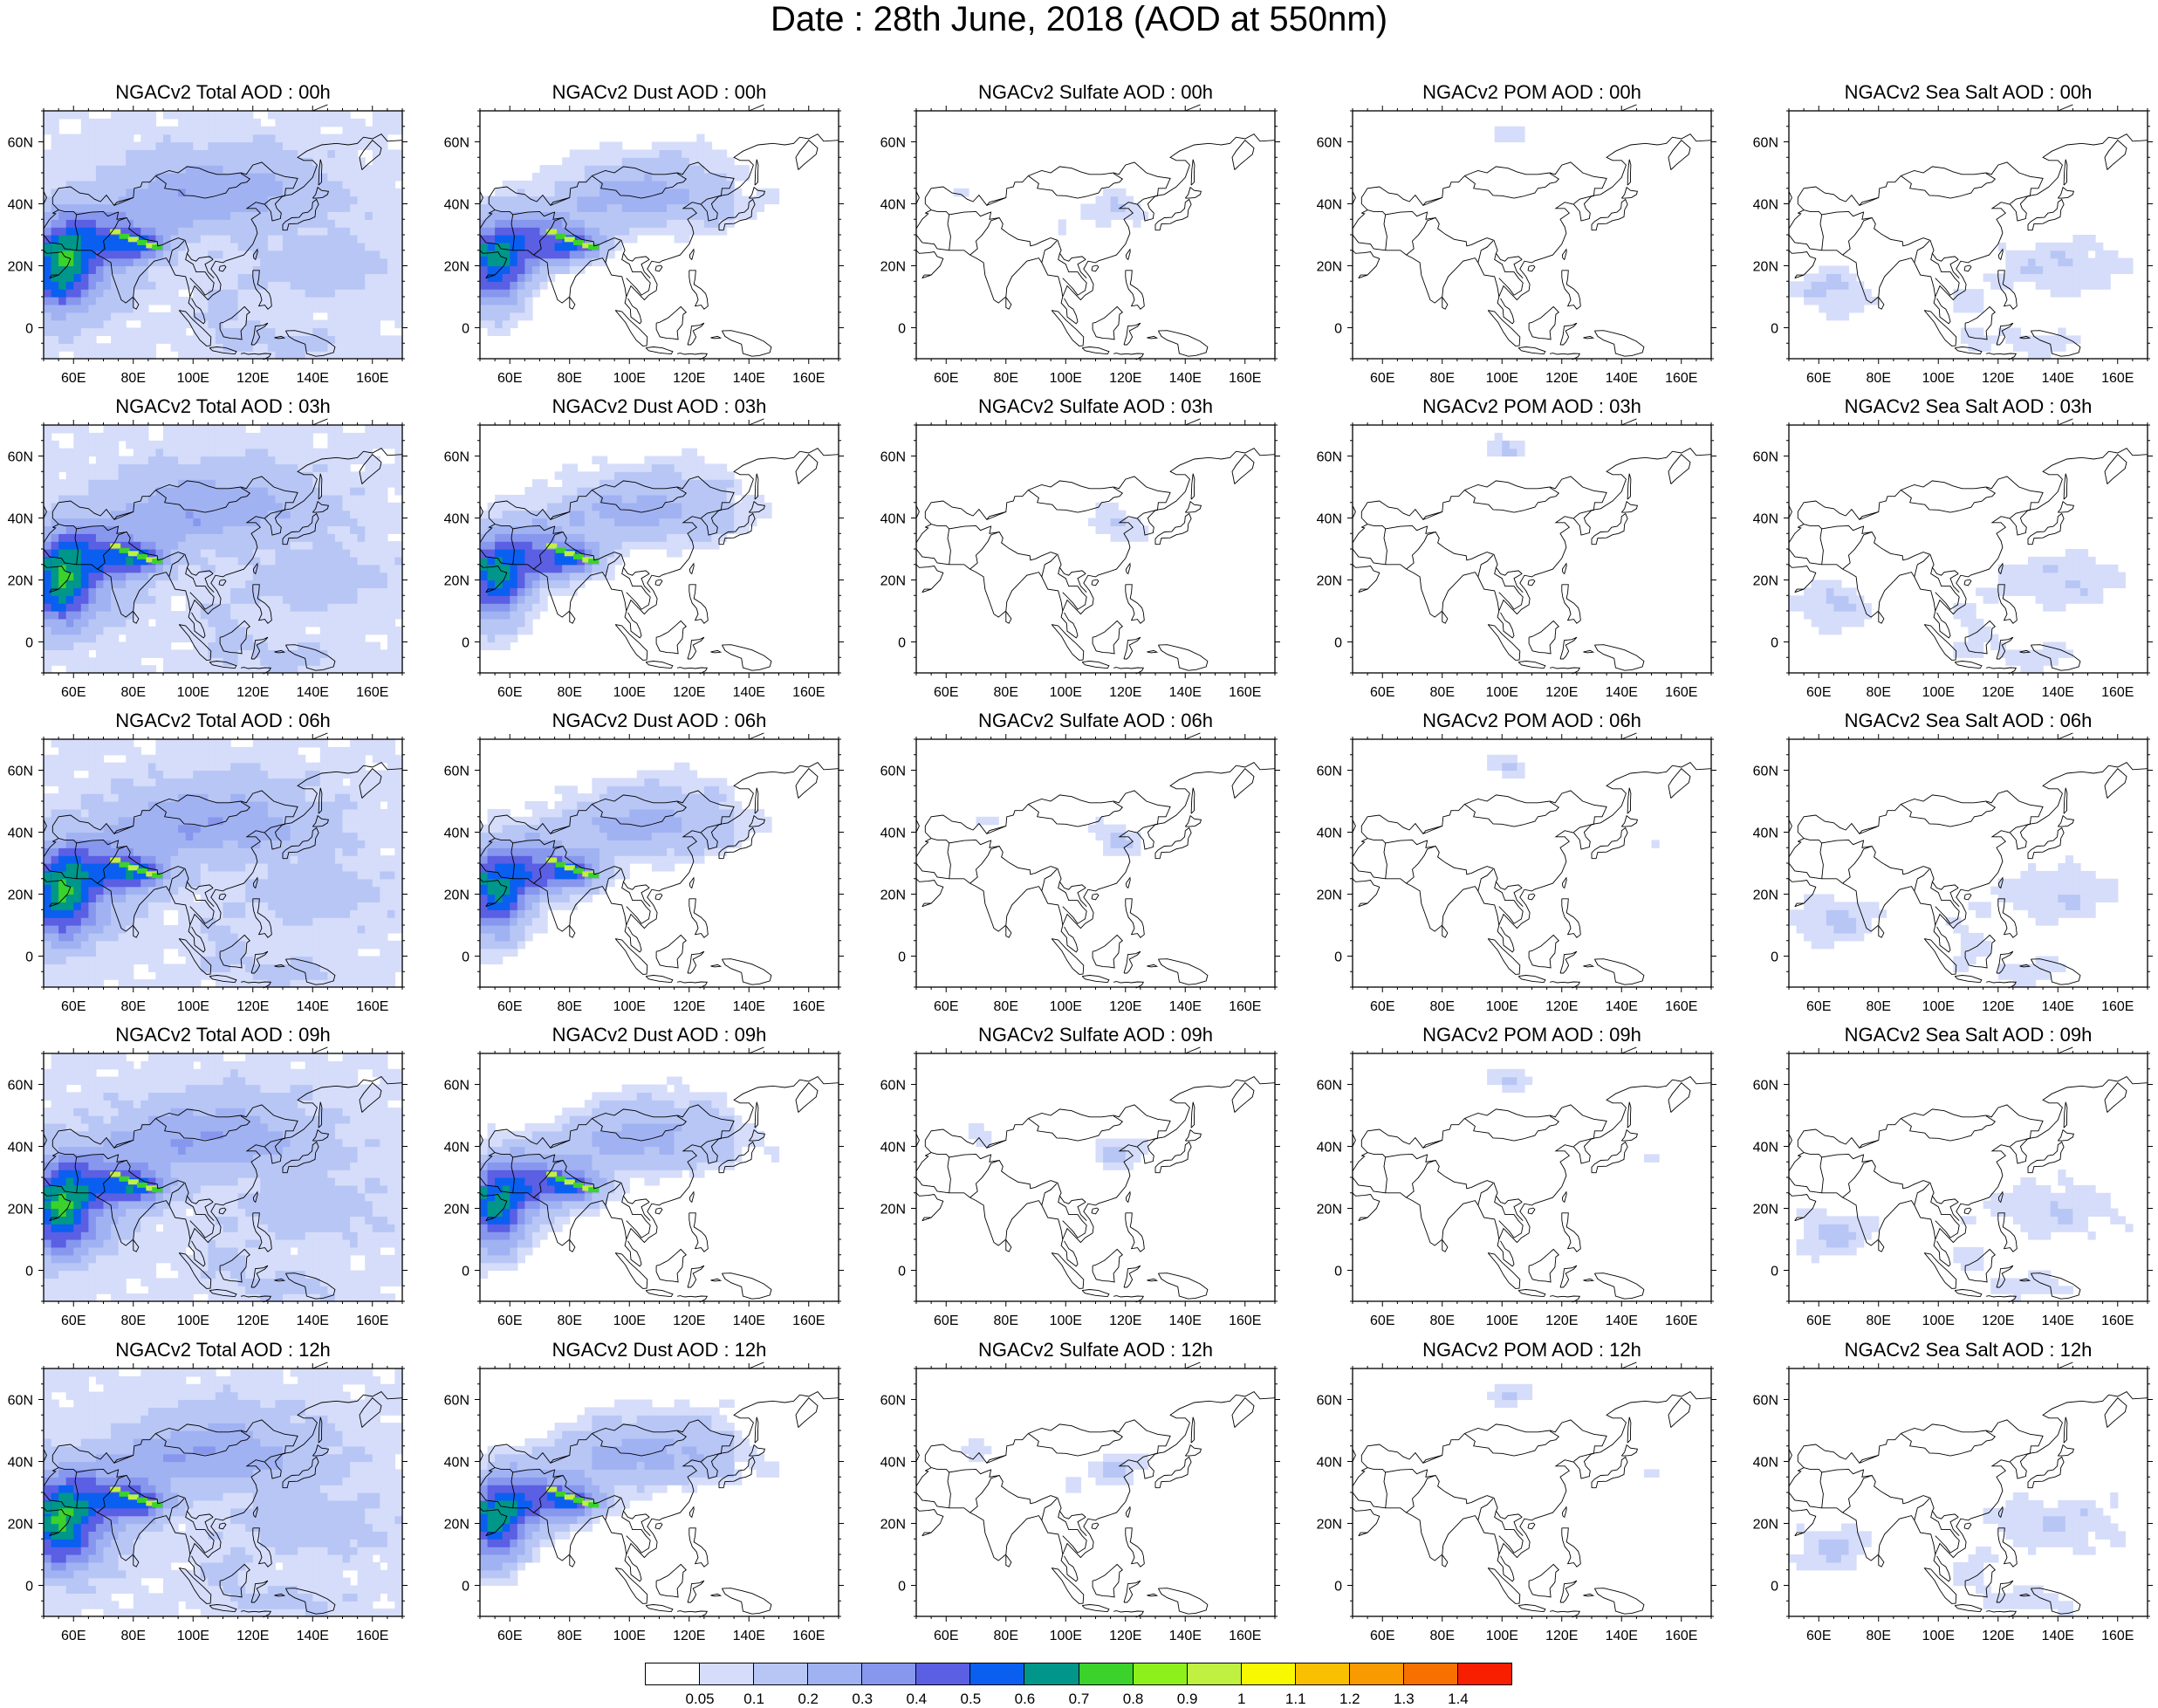  What do you see at coordinates (223, 92) in the screenshot?
I see `panel-title: NGACv2 Total AOD : 00h` at bounding box center [223, 92].